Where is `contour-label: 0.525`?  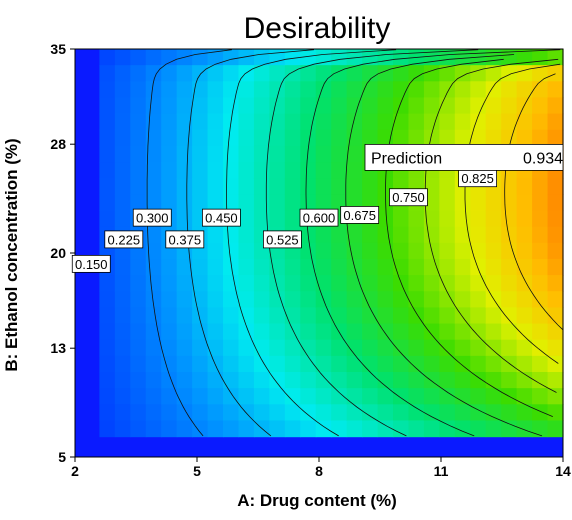
contour-label: 0.525 is located at coordinates (282, 239).